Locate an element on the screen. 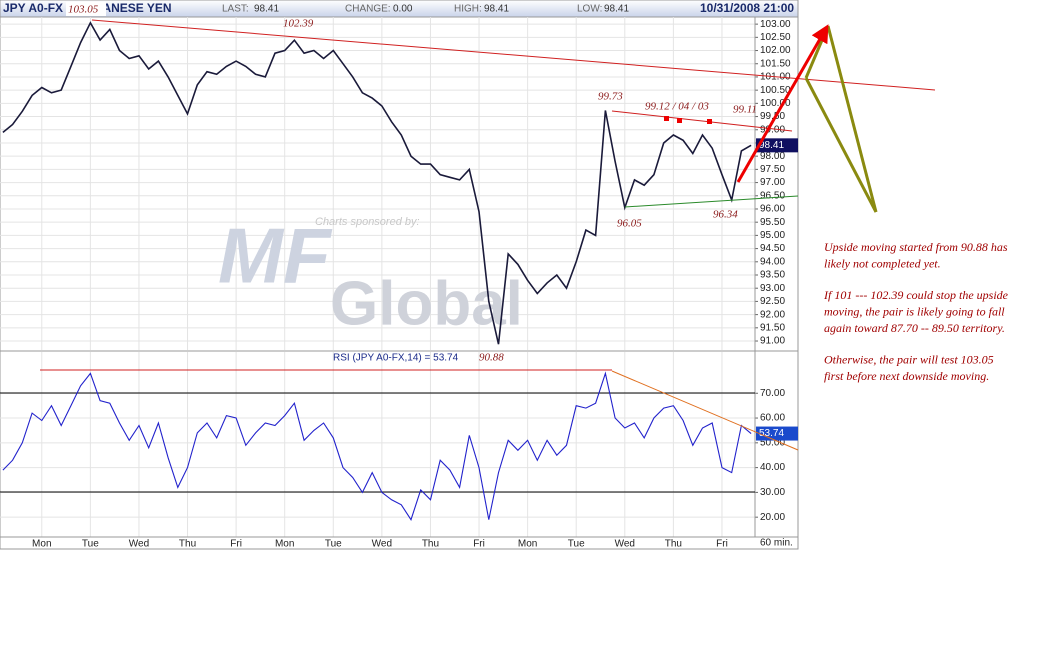 The width and height of the screenshot is (1056, 672). field-label: CHANGE: is located at coordinates (368, 9).